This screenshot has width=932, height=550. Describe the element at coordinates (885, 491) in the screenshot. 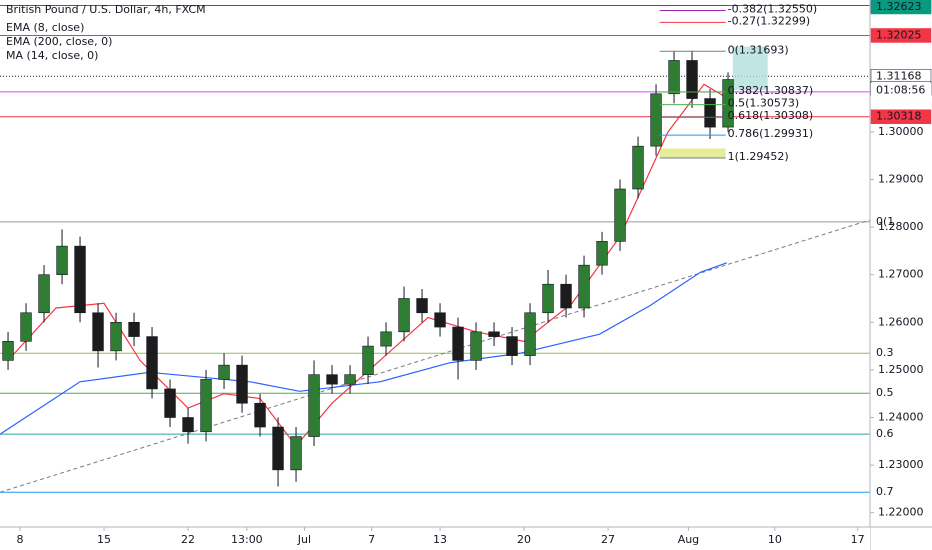

I see `level-label: 0.7` at that location.